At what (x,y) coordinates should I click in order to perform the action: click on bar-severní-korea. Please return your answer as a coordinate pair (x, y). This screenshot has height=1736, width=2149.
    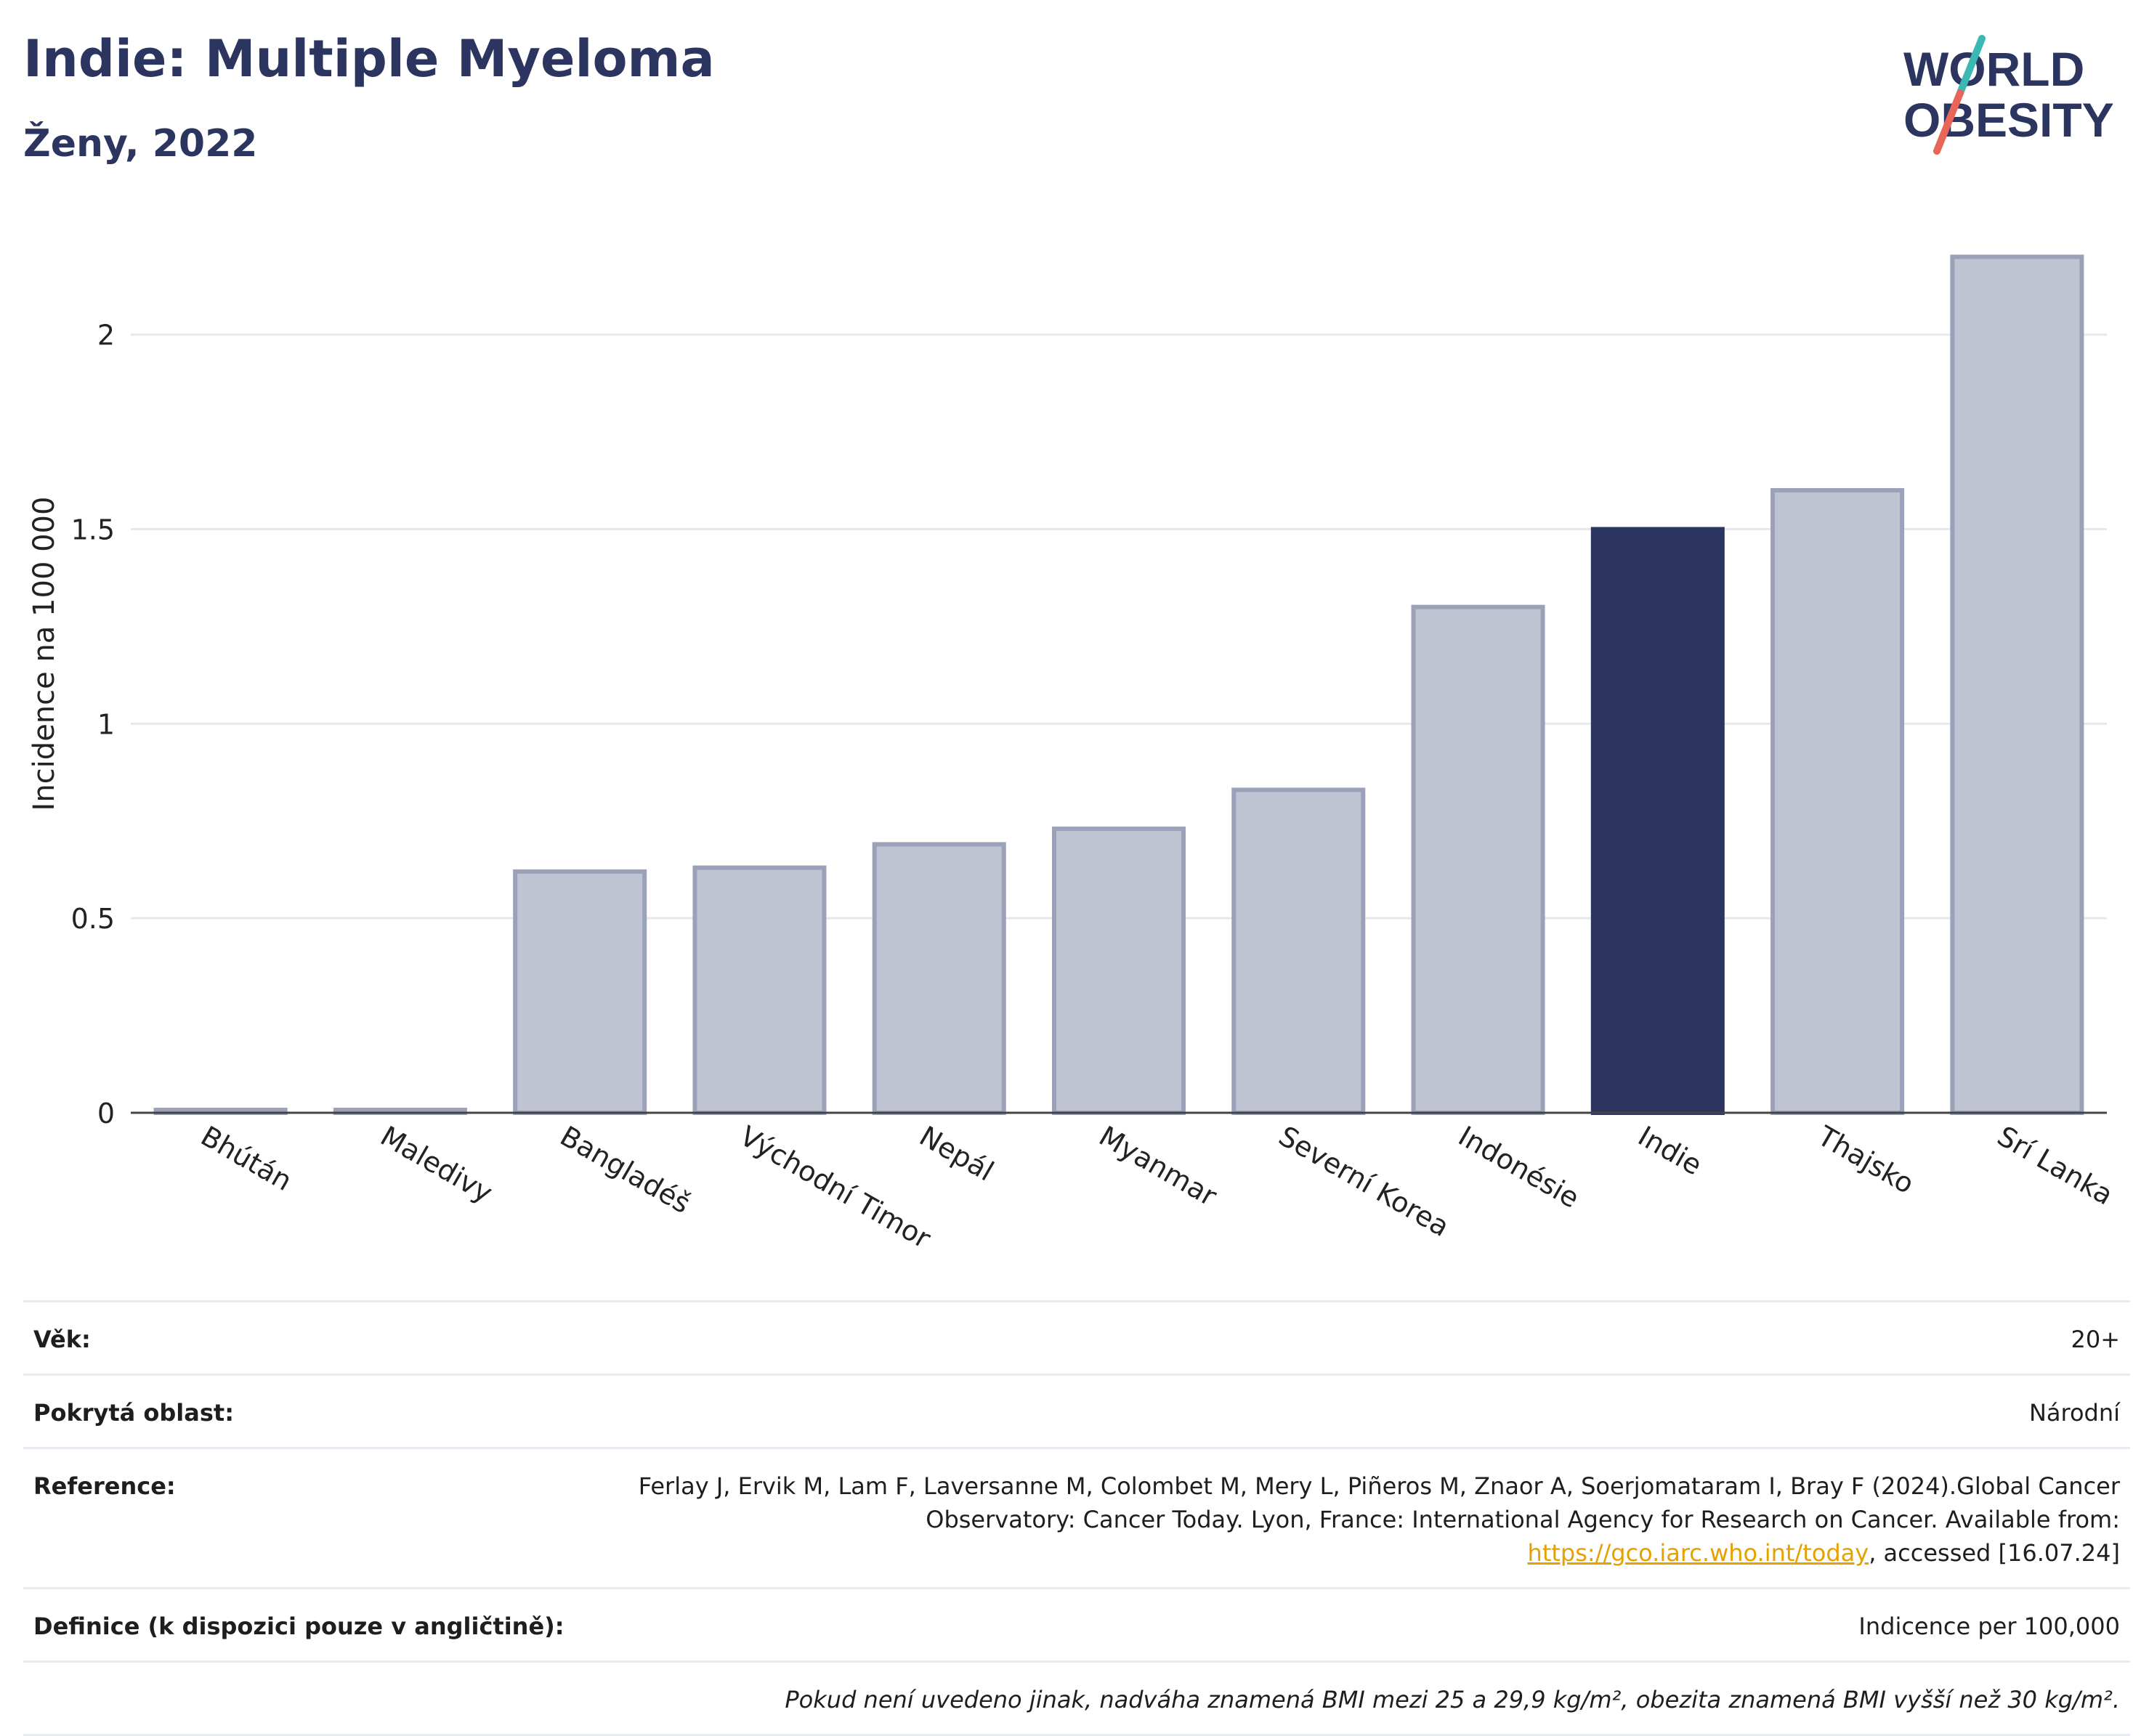
    Looking at the image, I should click on (1298, 951).